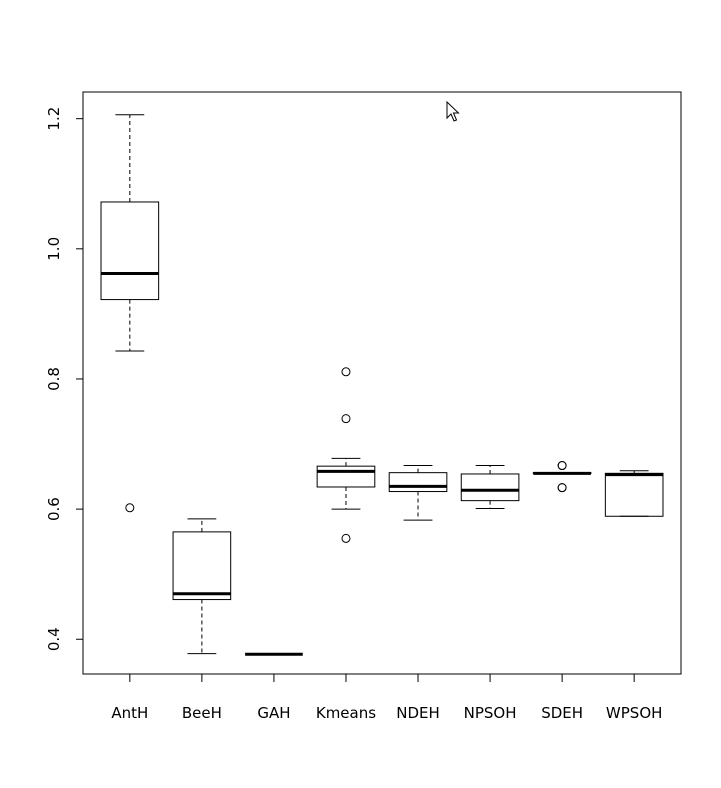 The height and width of the screenshot is (788, 721). What do you see at coordinates (453, 111) in the screenshot?
I see `mouse-pointer-icon` at bounding box center [453, 111].